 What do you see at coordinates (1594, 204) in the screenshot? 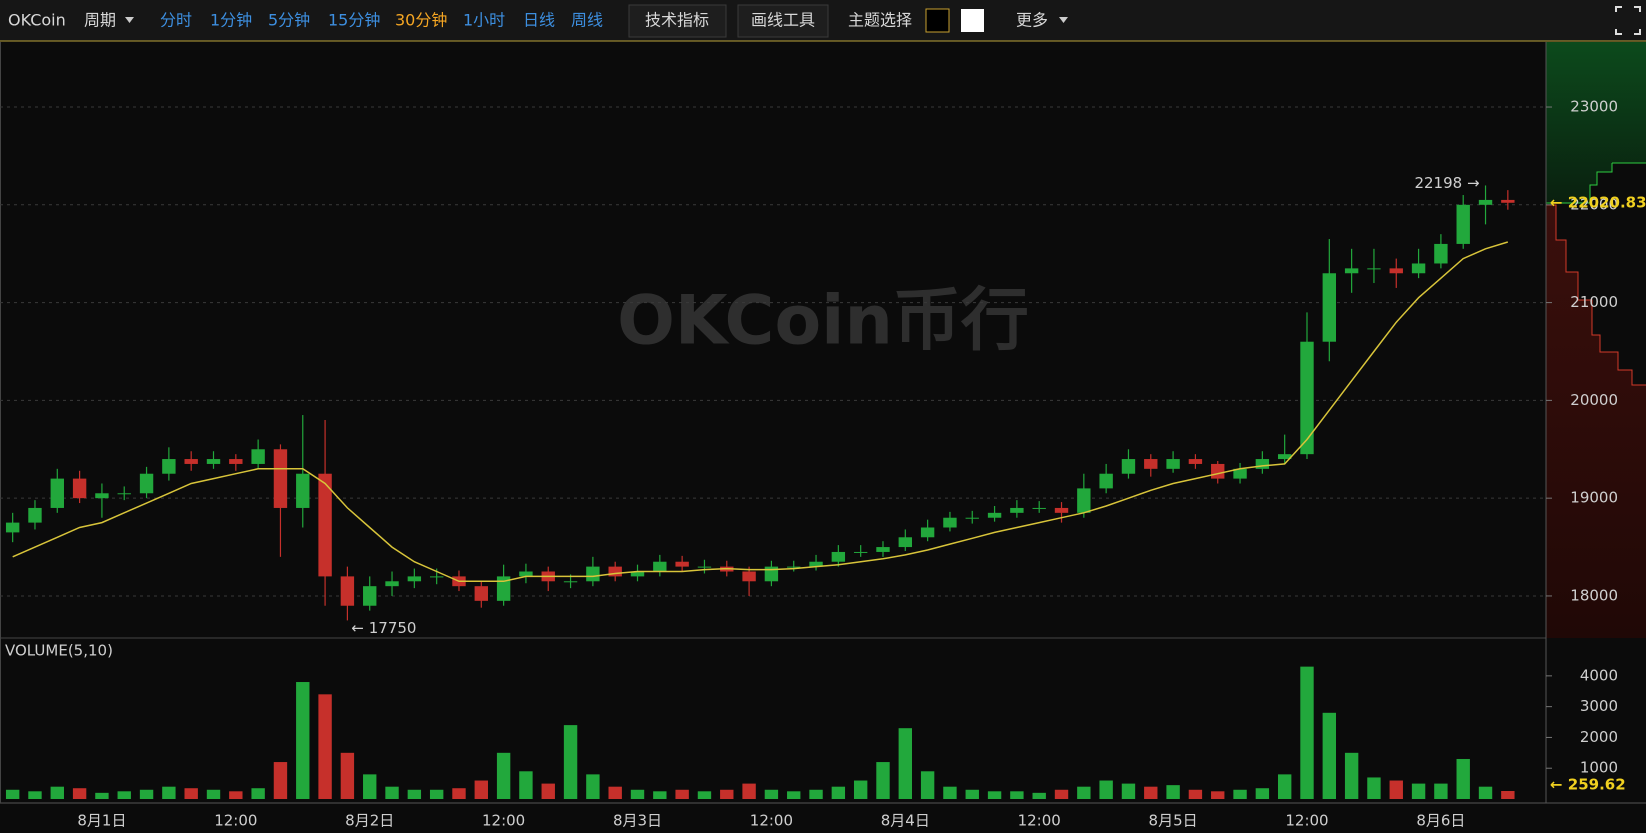
I see `y-tick-label: 22000` at bounding box center [1594, 204].